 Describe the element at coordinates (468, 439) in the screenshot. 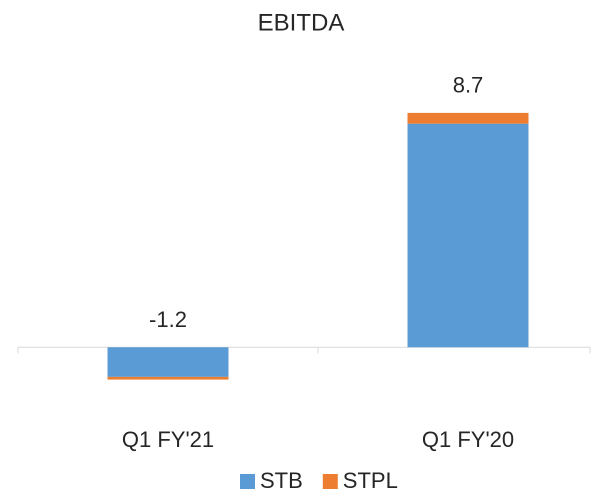

I see `x-tick-label: Q1 FY'20` at that location.